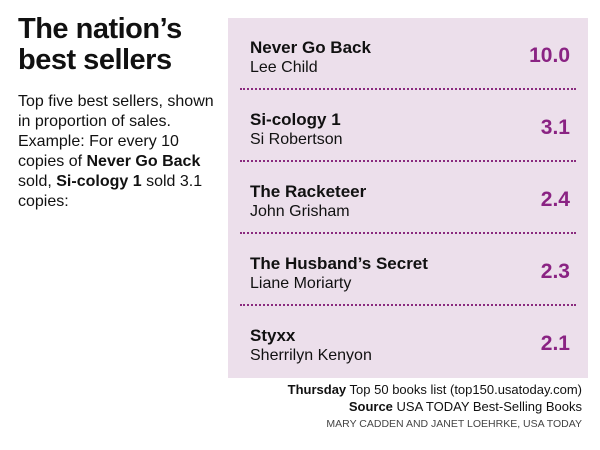  What do you see at coordinates (273, 335) in the screenshot?
I see `book-title: Styxx` at bounding box center [273, 335].